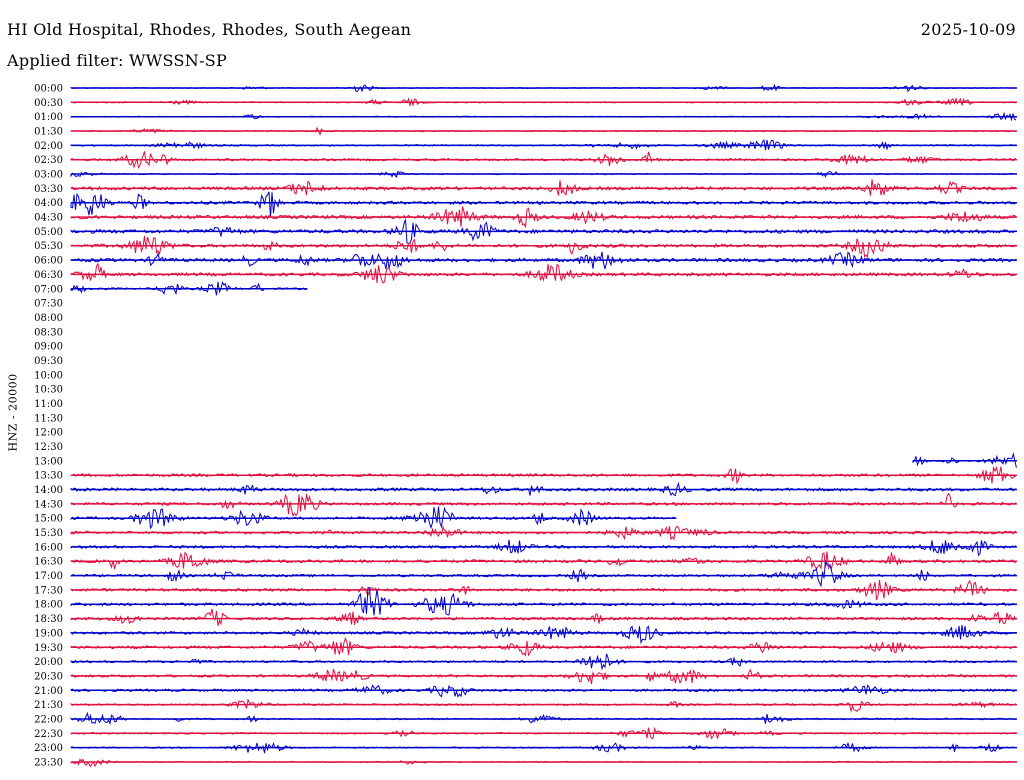 The image size is (1024, 780). I want to click on time-label: 05:00, so click(48, 232).